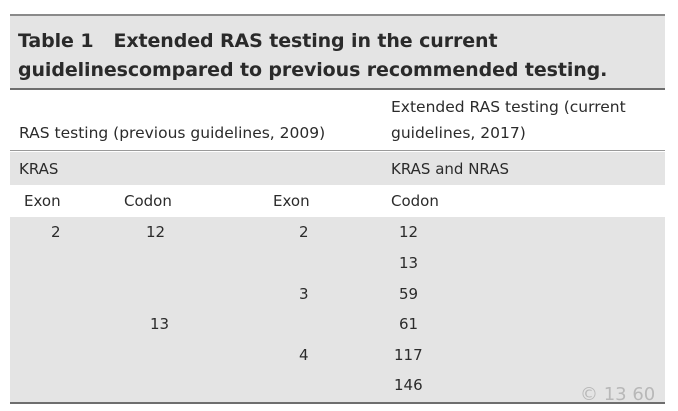 The image size is (678, 411). What do you see at coordinates (304, 294) in the screenshot?
I see `row-2-cur-exon: 3` at bounding box center [304, 294].